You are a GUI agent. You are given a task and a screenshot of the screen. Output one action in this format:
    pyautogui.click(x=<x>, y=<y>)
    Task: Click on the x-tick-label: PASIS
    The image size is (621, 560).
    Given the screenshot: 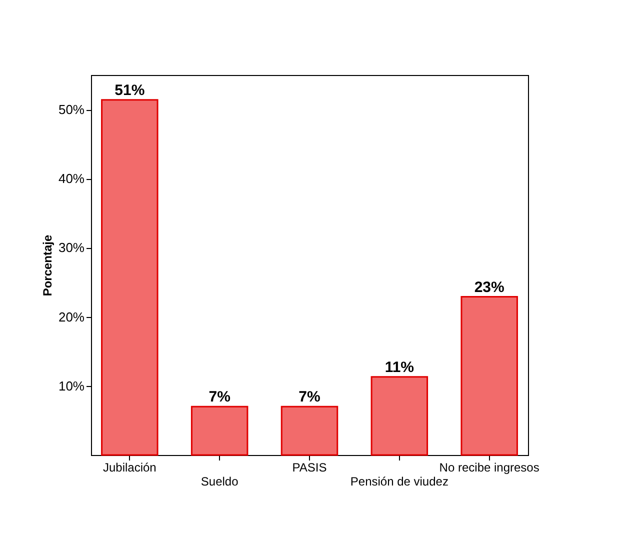 What is the action you would take?
    pyautogui.click(x=309, y=467)
    